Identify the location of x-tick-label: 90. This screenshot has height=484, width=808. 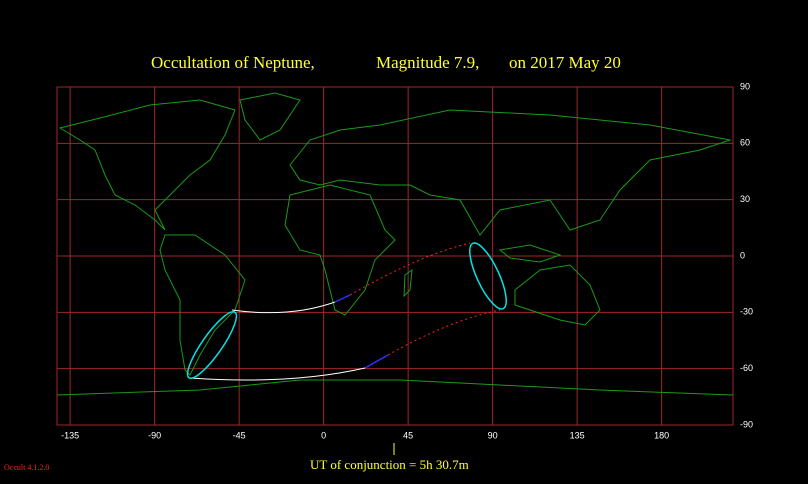
(493, 435).